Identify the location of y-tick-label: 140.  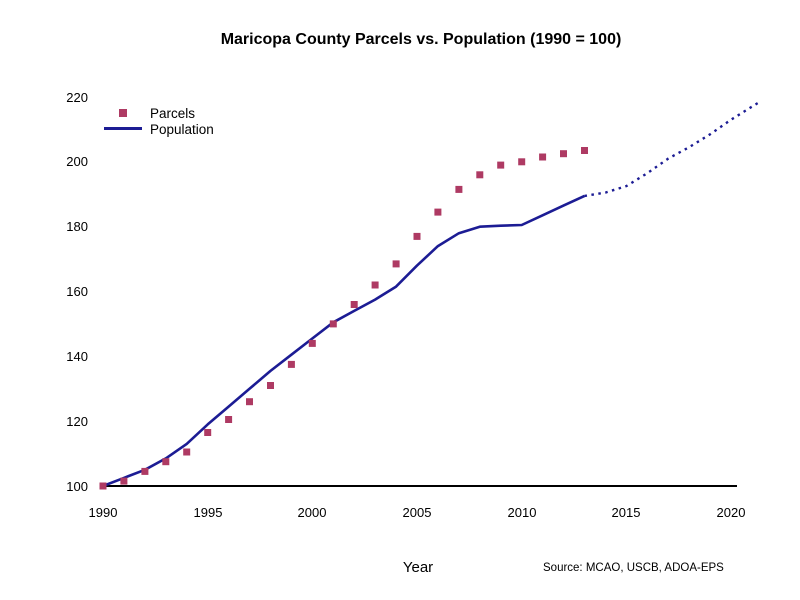
(77, 356).